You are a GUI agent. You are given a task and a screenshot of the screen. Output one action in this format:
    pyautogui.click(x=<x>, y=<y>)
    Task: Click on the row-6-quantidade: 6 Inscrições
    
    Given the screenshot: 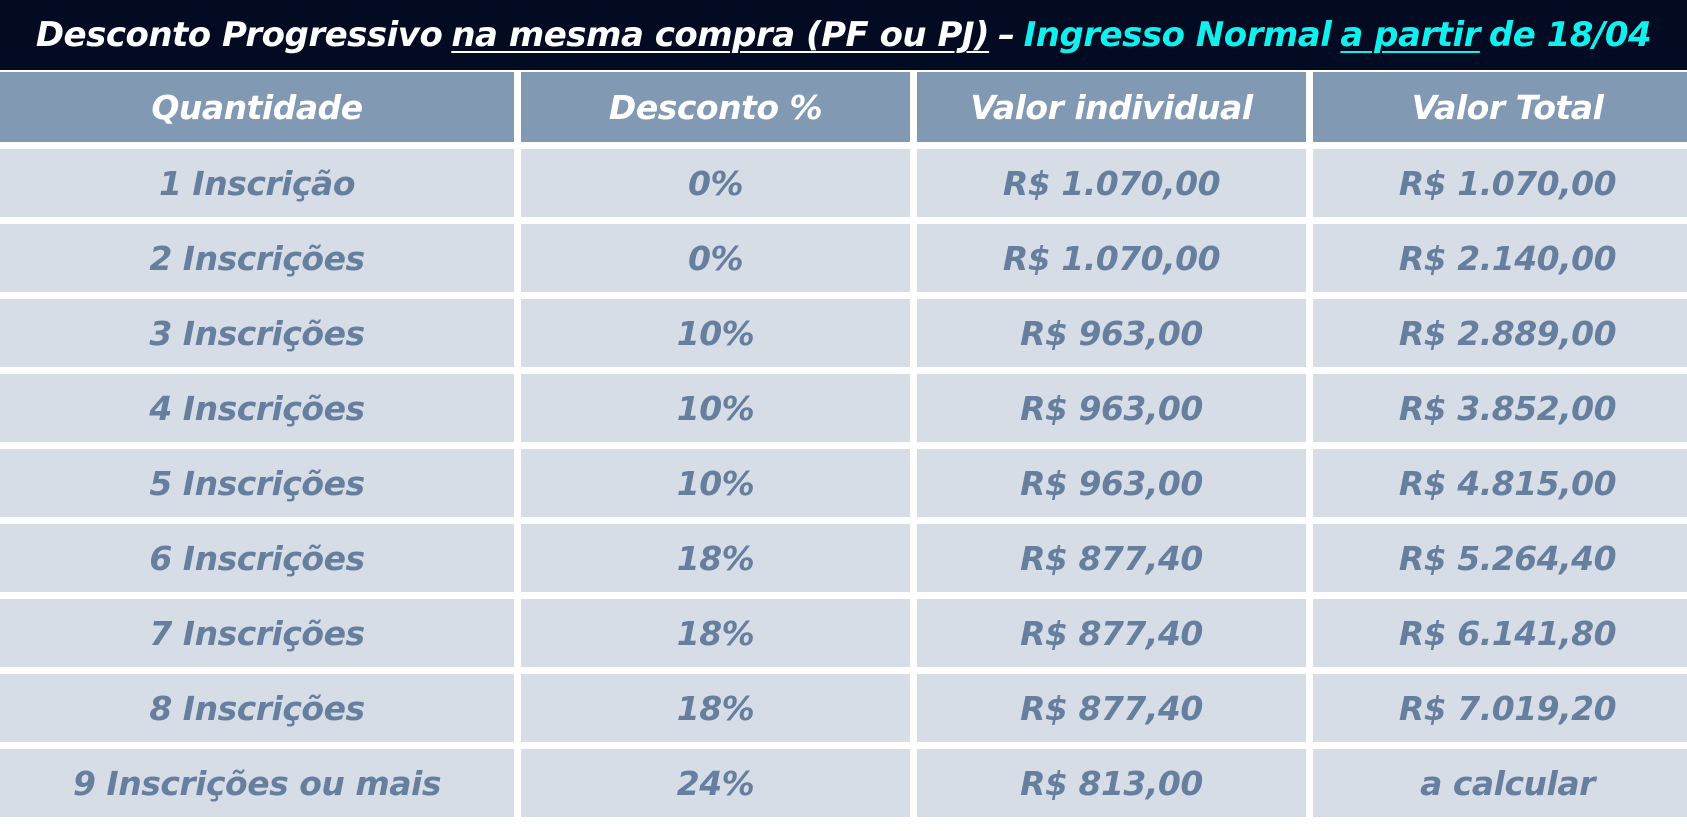 What is the action you would take?
    pyautogui.click(x=257, y=558)
    